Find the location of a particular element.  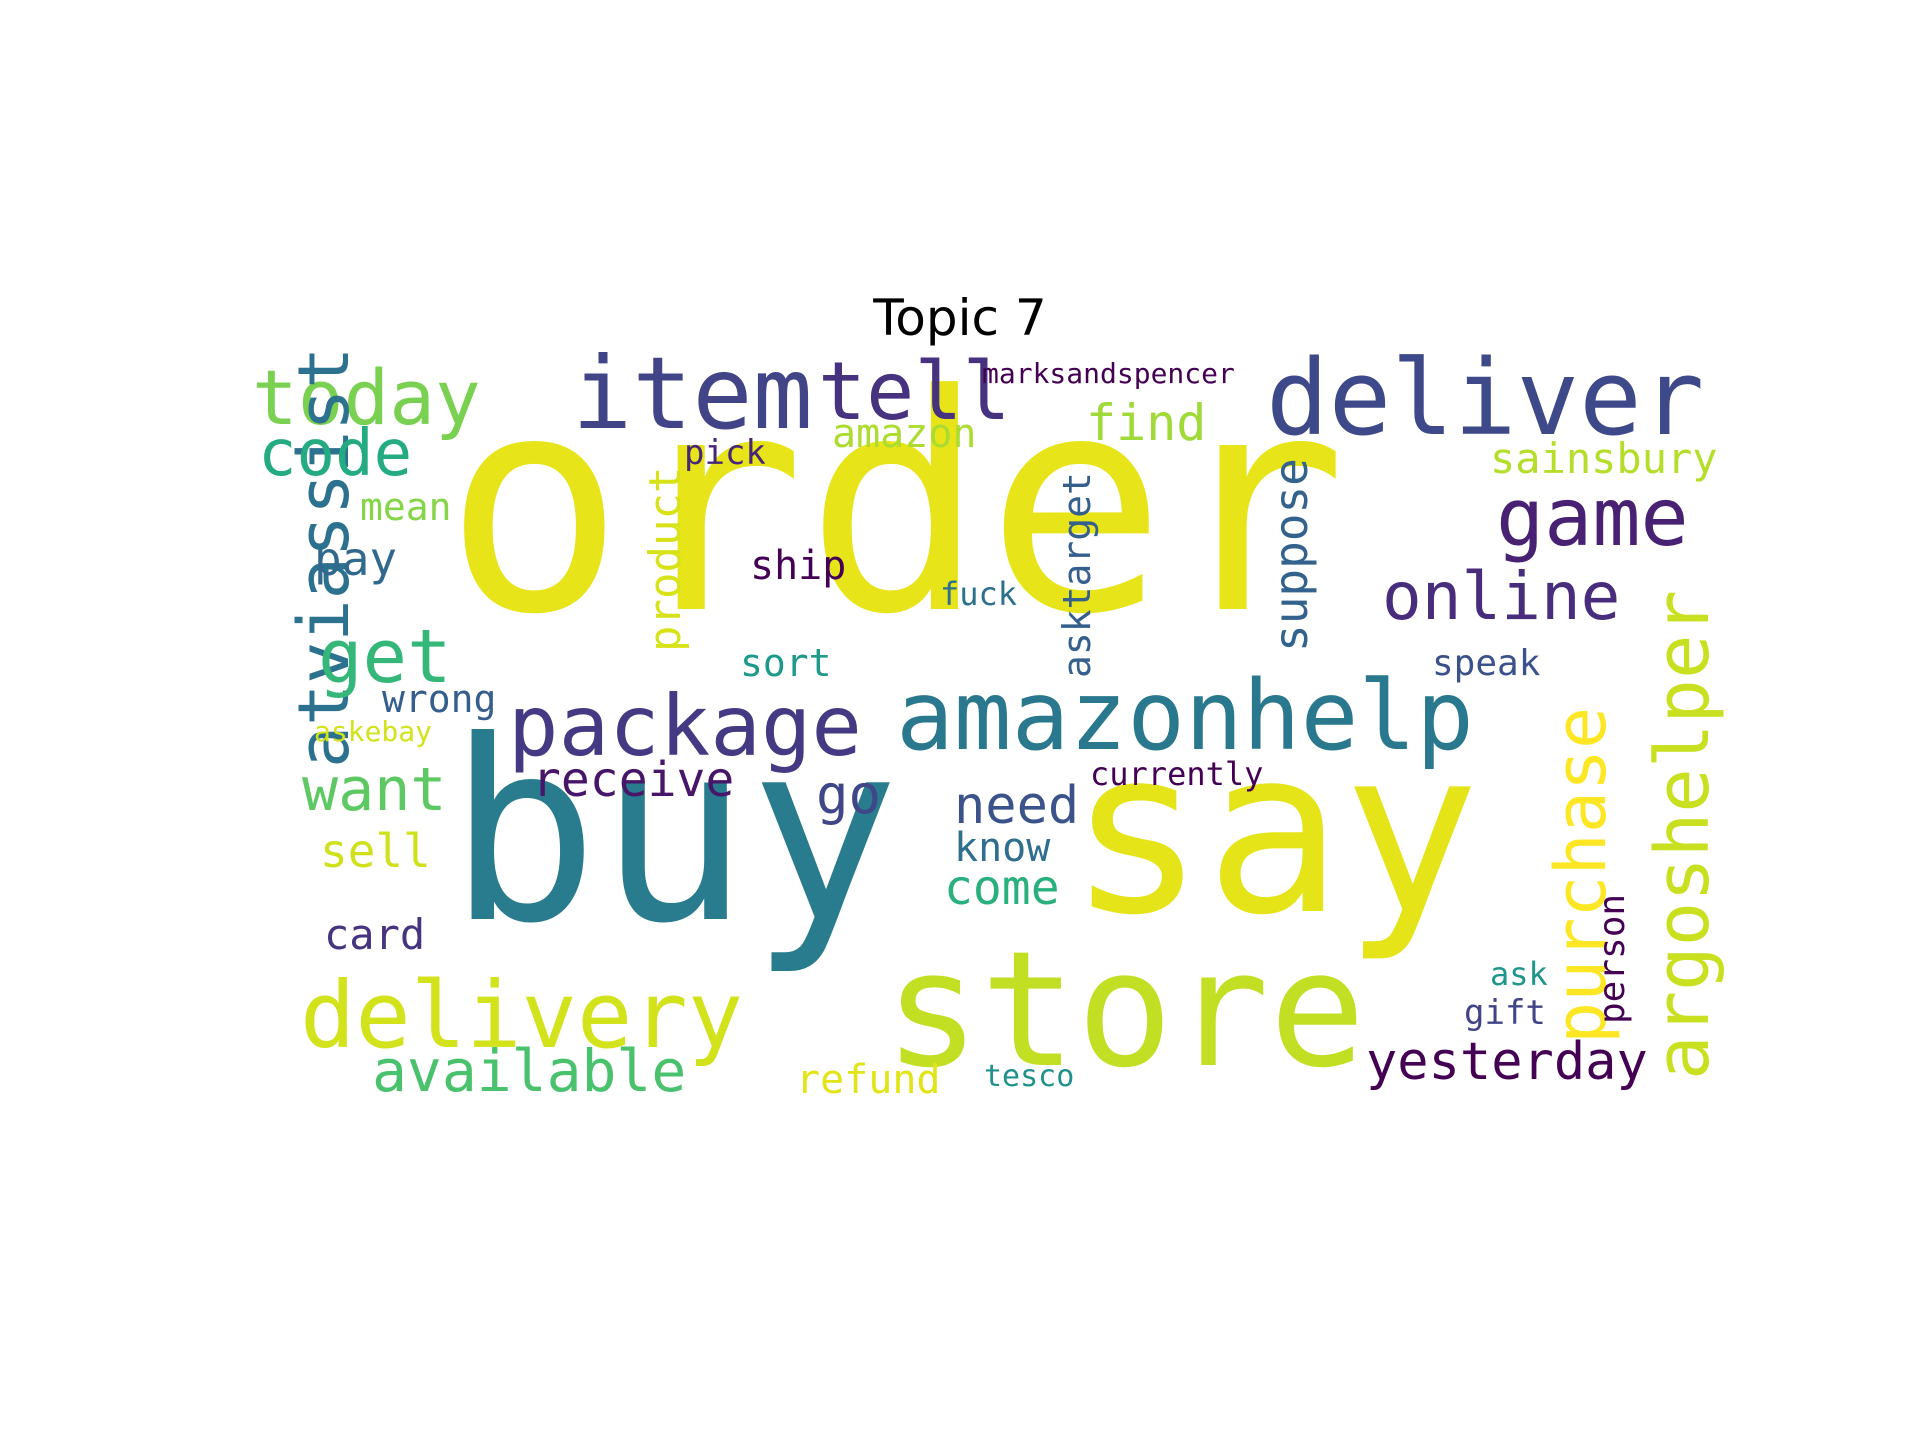

word-buy: buy is located at coordinates (674, 832).